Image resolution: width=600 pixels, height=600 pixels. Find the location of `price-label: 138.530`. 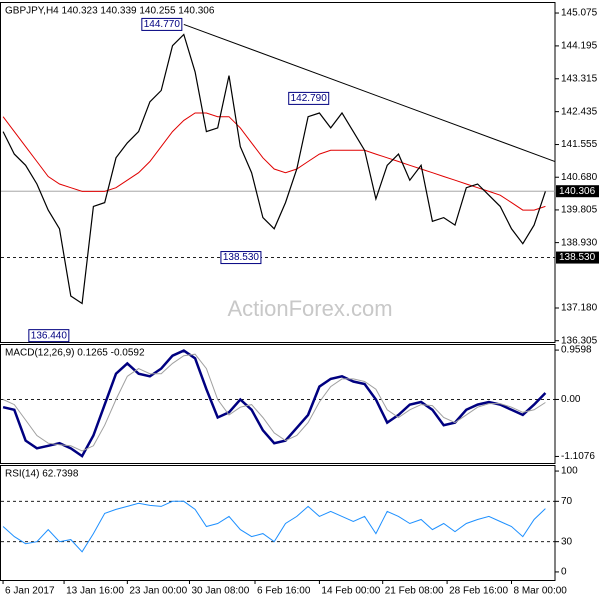

price-label: 138.530 is located at coordinates (577, 257).